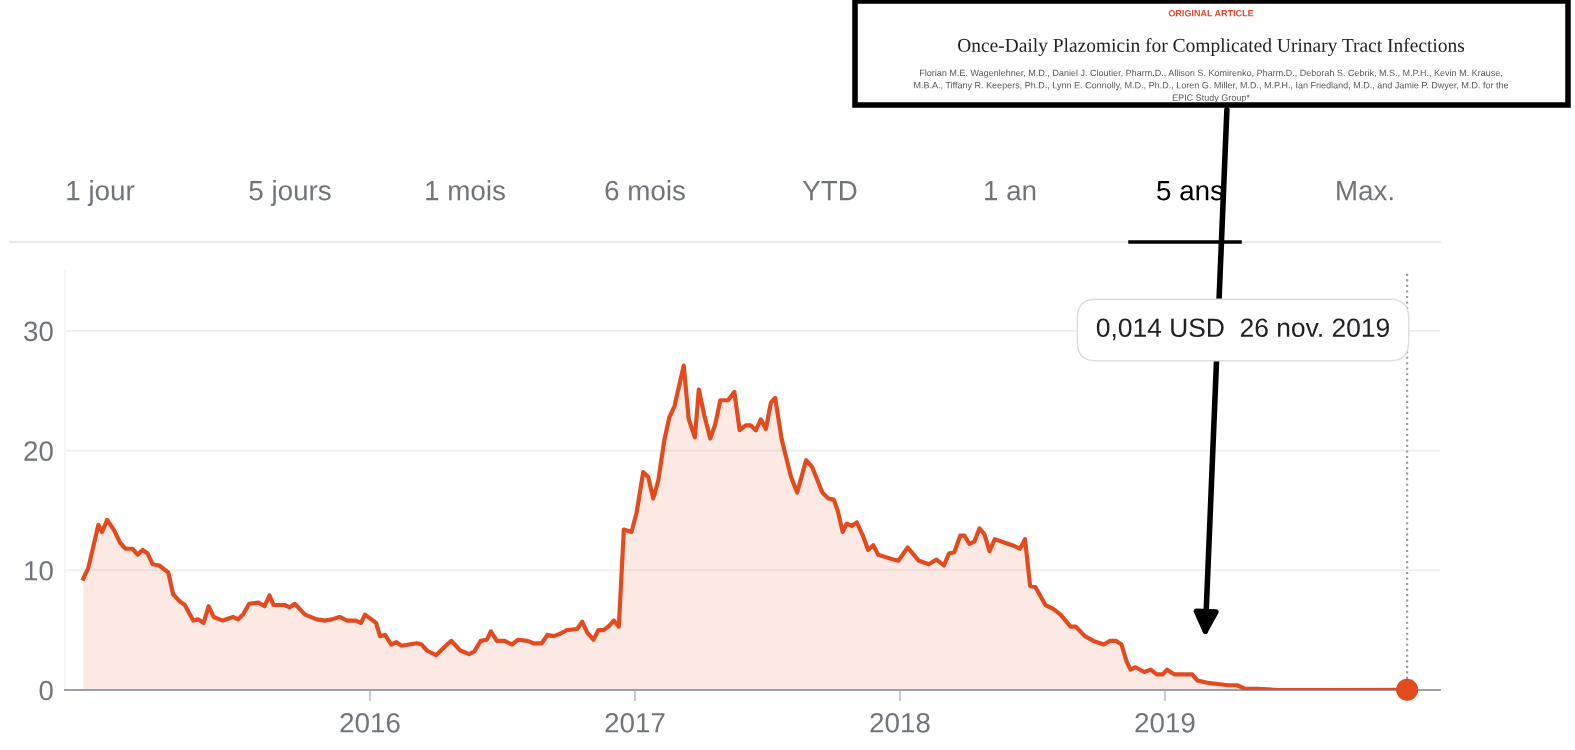 The height and width of the screenshot is (750, 1575). I want to click on text: 1 an, so click(1010, 191).